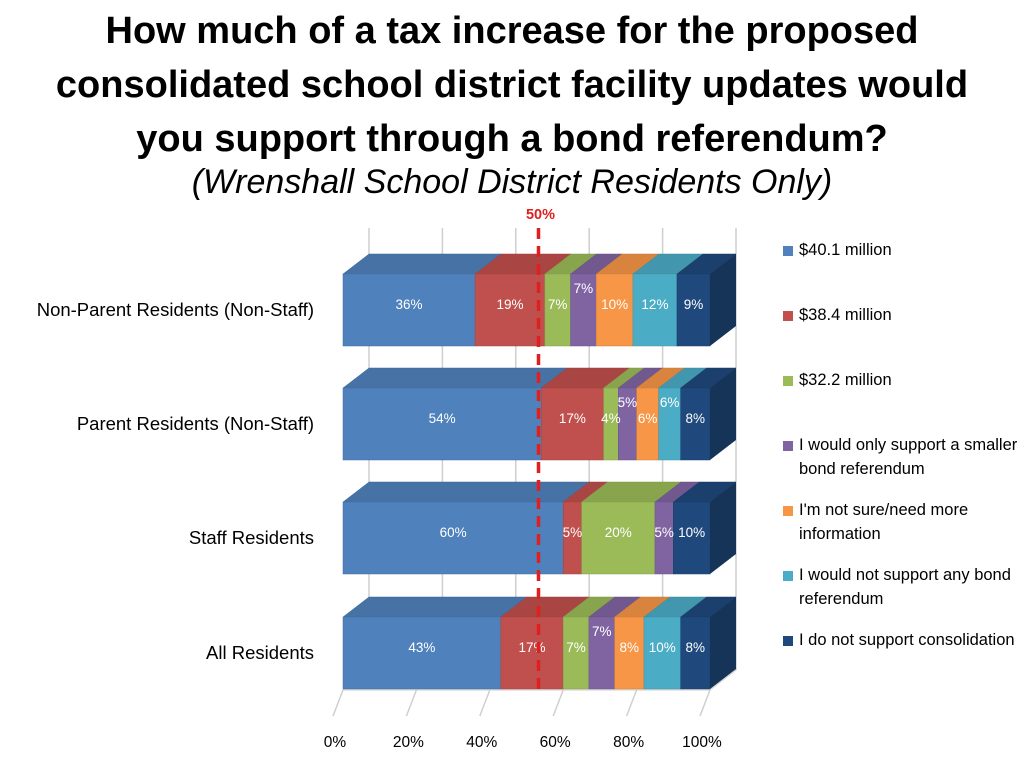 The height and width of the screenshot is (768, 1024). I want to click on chart-title-line-3: you support through a bond referendum?, so click(512, 139).